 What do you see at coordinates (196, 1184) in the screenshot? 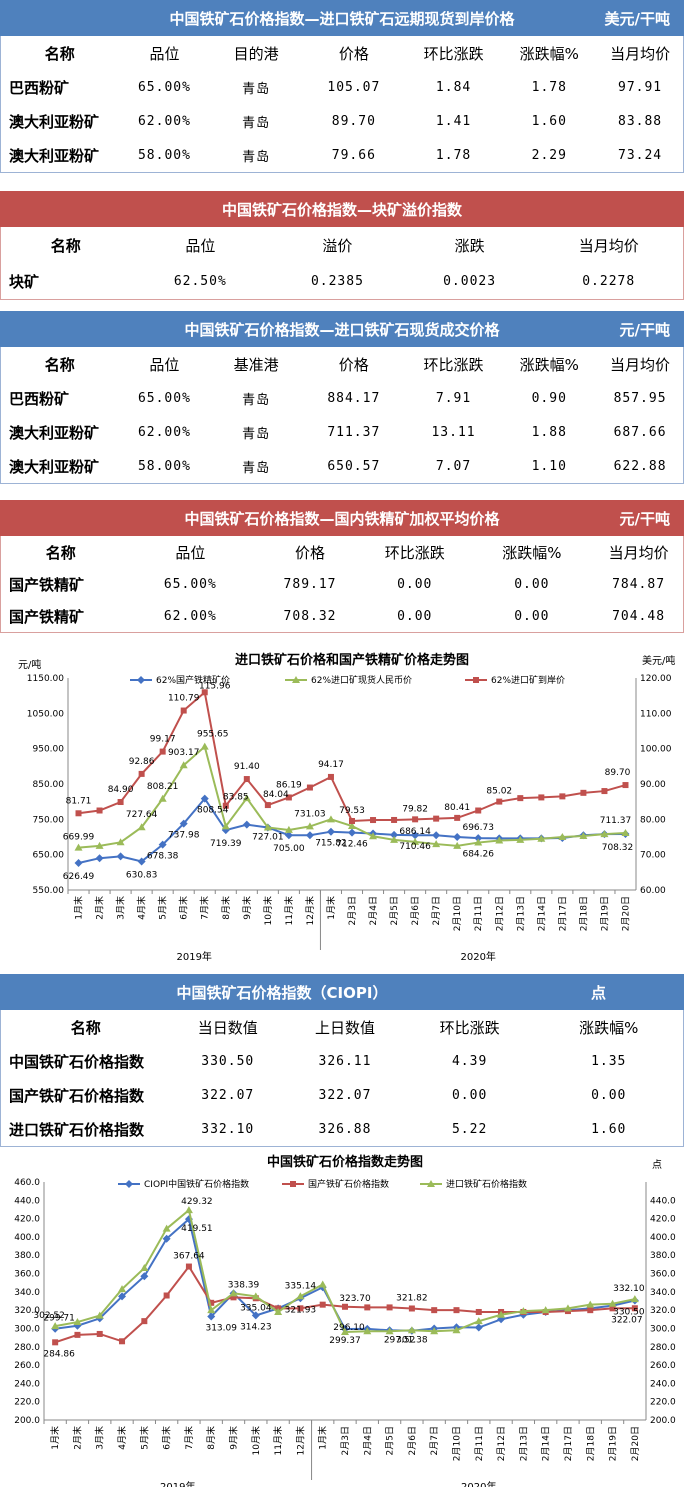
I see `legend-label: CIOPI中国铁矿石价格指数` at bounding box center [196, 1184].